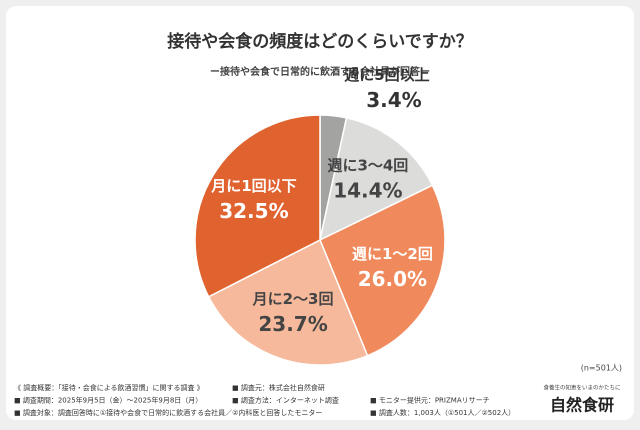 The width and height of the screenshot is (640, 430). Describe the element at coordinates (278, 387) in the screenshot. I see `note-line: ■ 調査元：株式会社自然食研` at that location.